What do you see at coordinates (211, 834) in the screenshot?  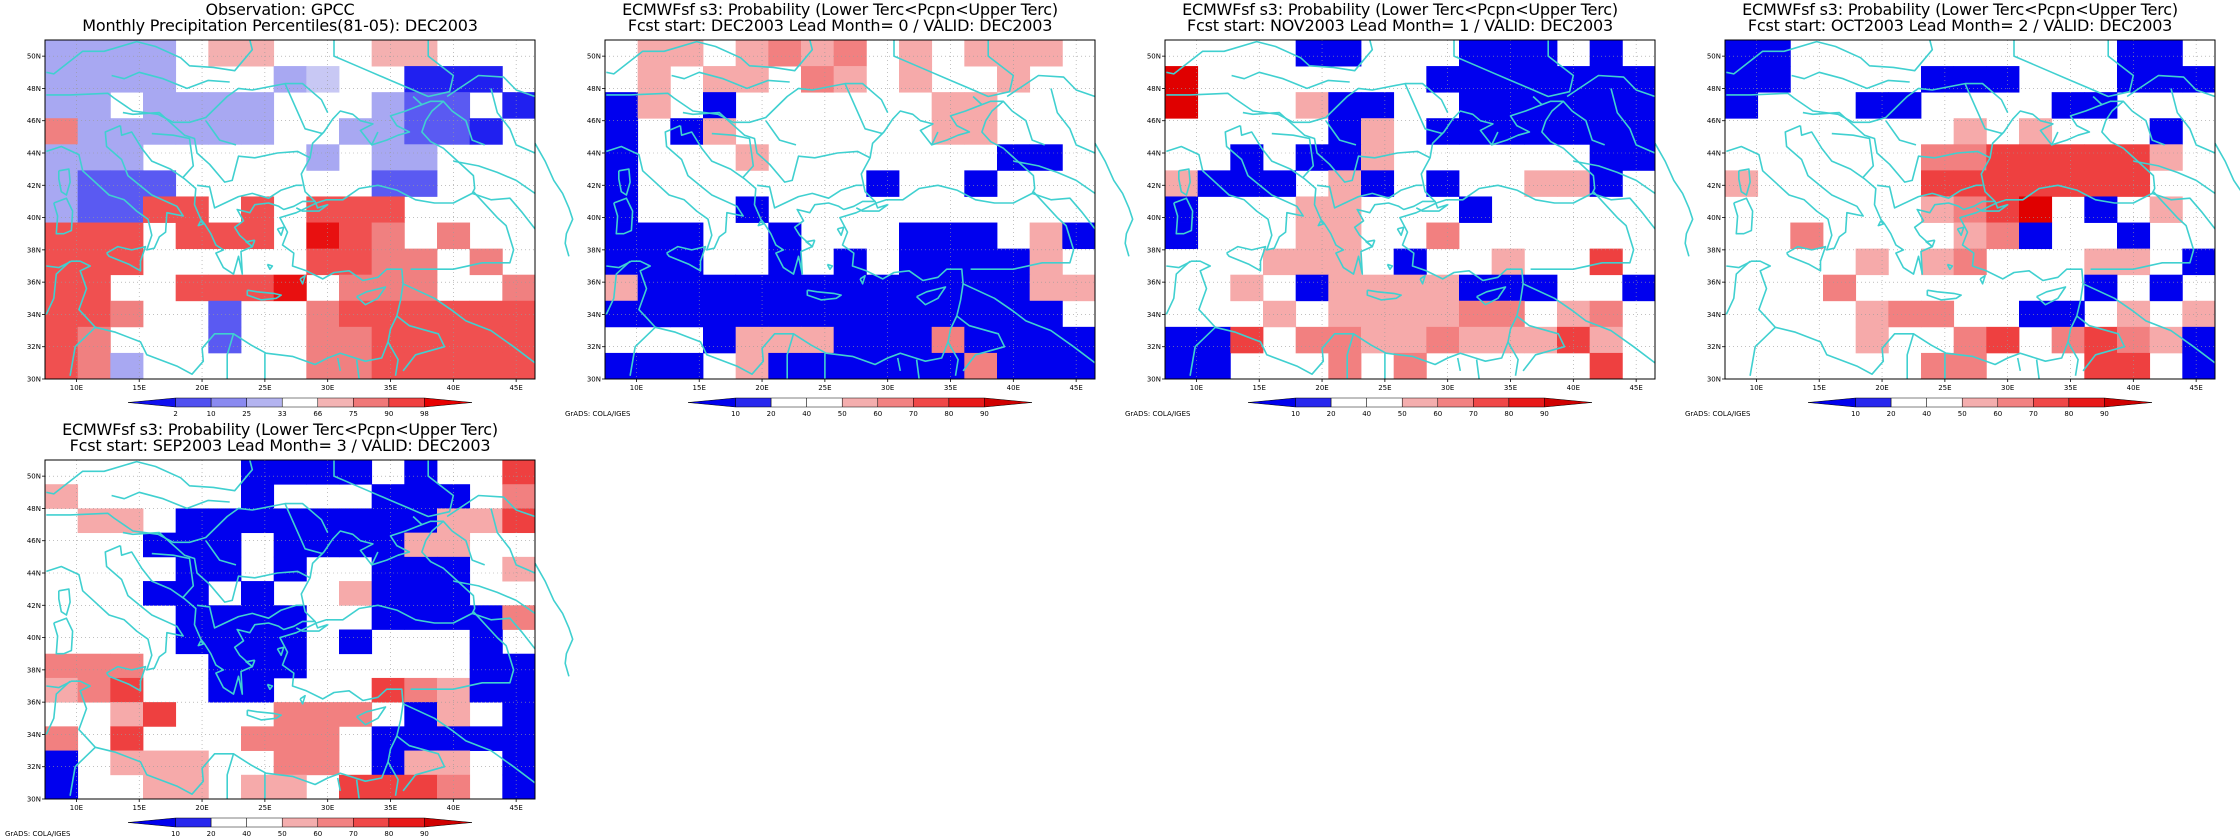 I see `colorbar-label: 20` at bounding box center [211, 834].